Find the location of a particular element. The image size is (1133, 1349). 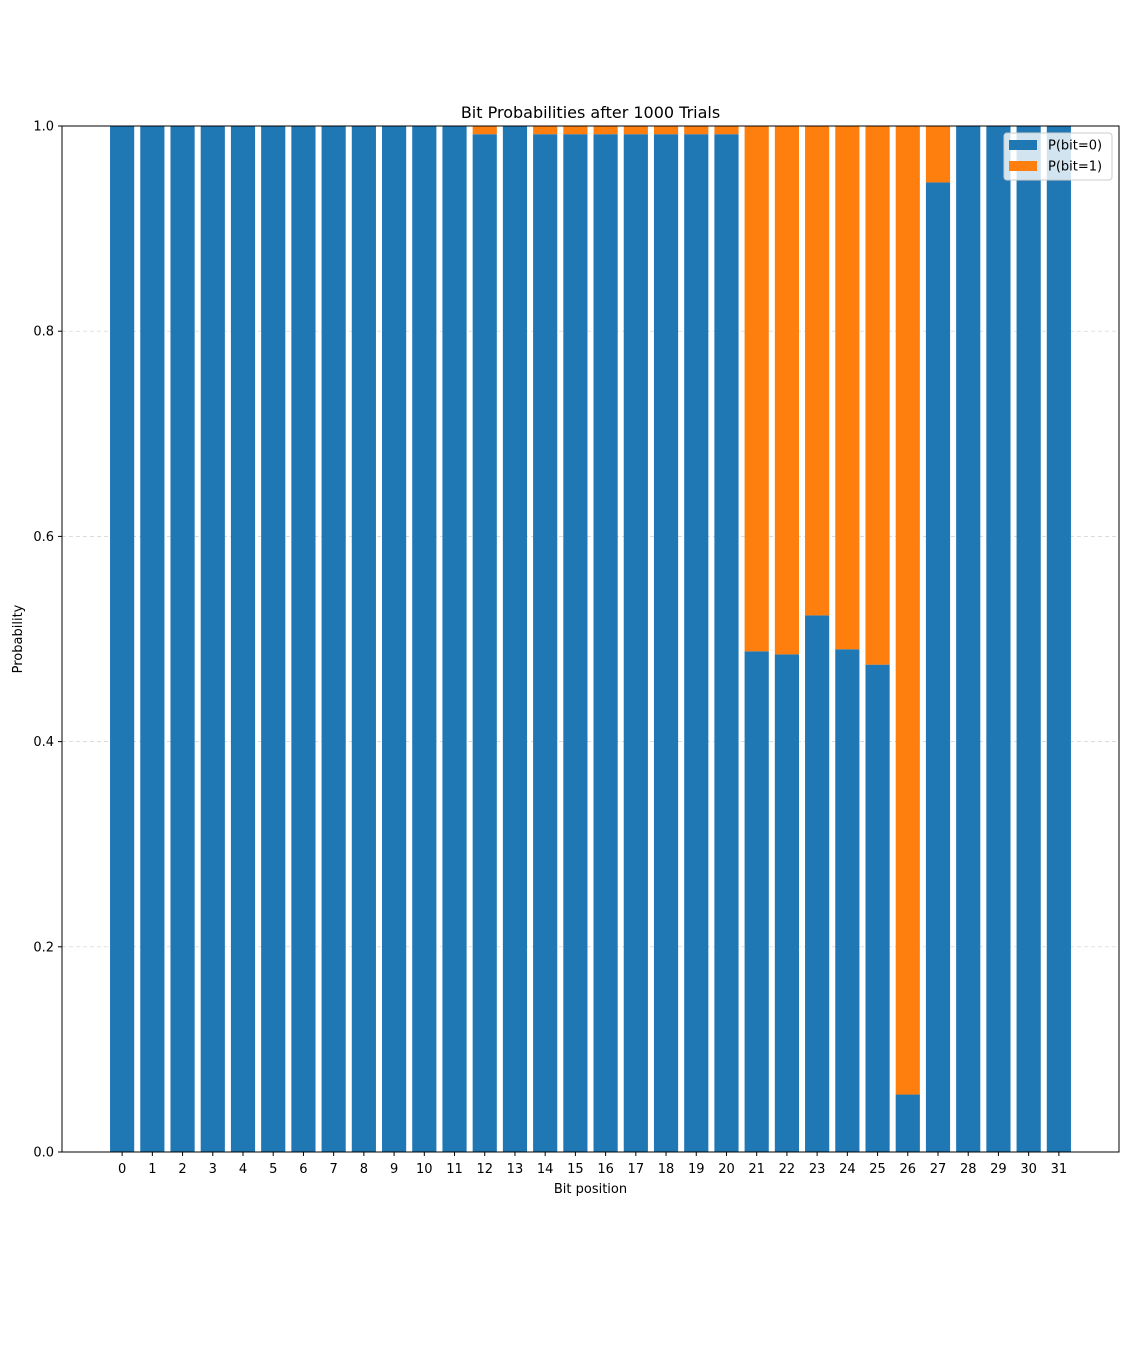

bar-bit26-p1 is located at coordinates (907, 610).